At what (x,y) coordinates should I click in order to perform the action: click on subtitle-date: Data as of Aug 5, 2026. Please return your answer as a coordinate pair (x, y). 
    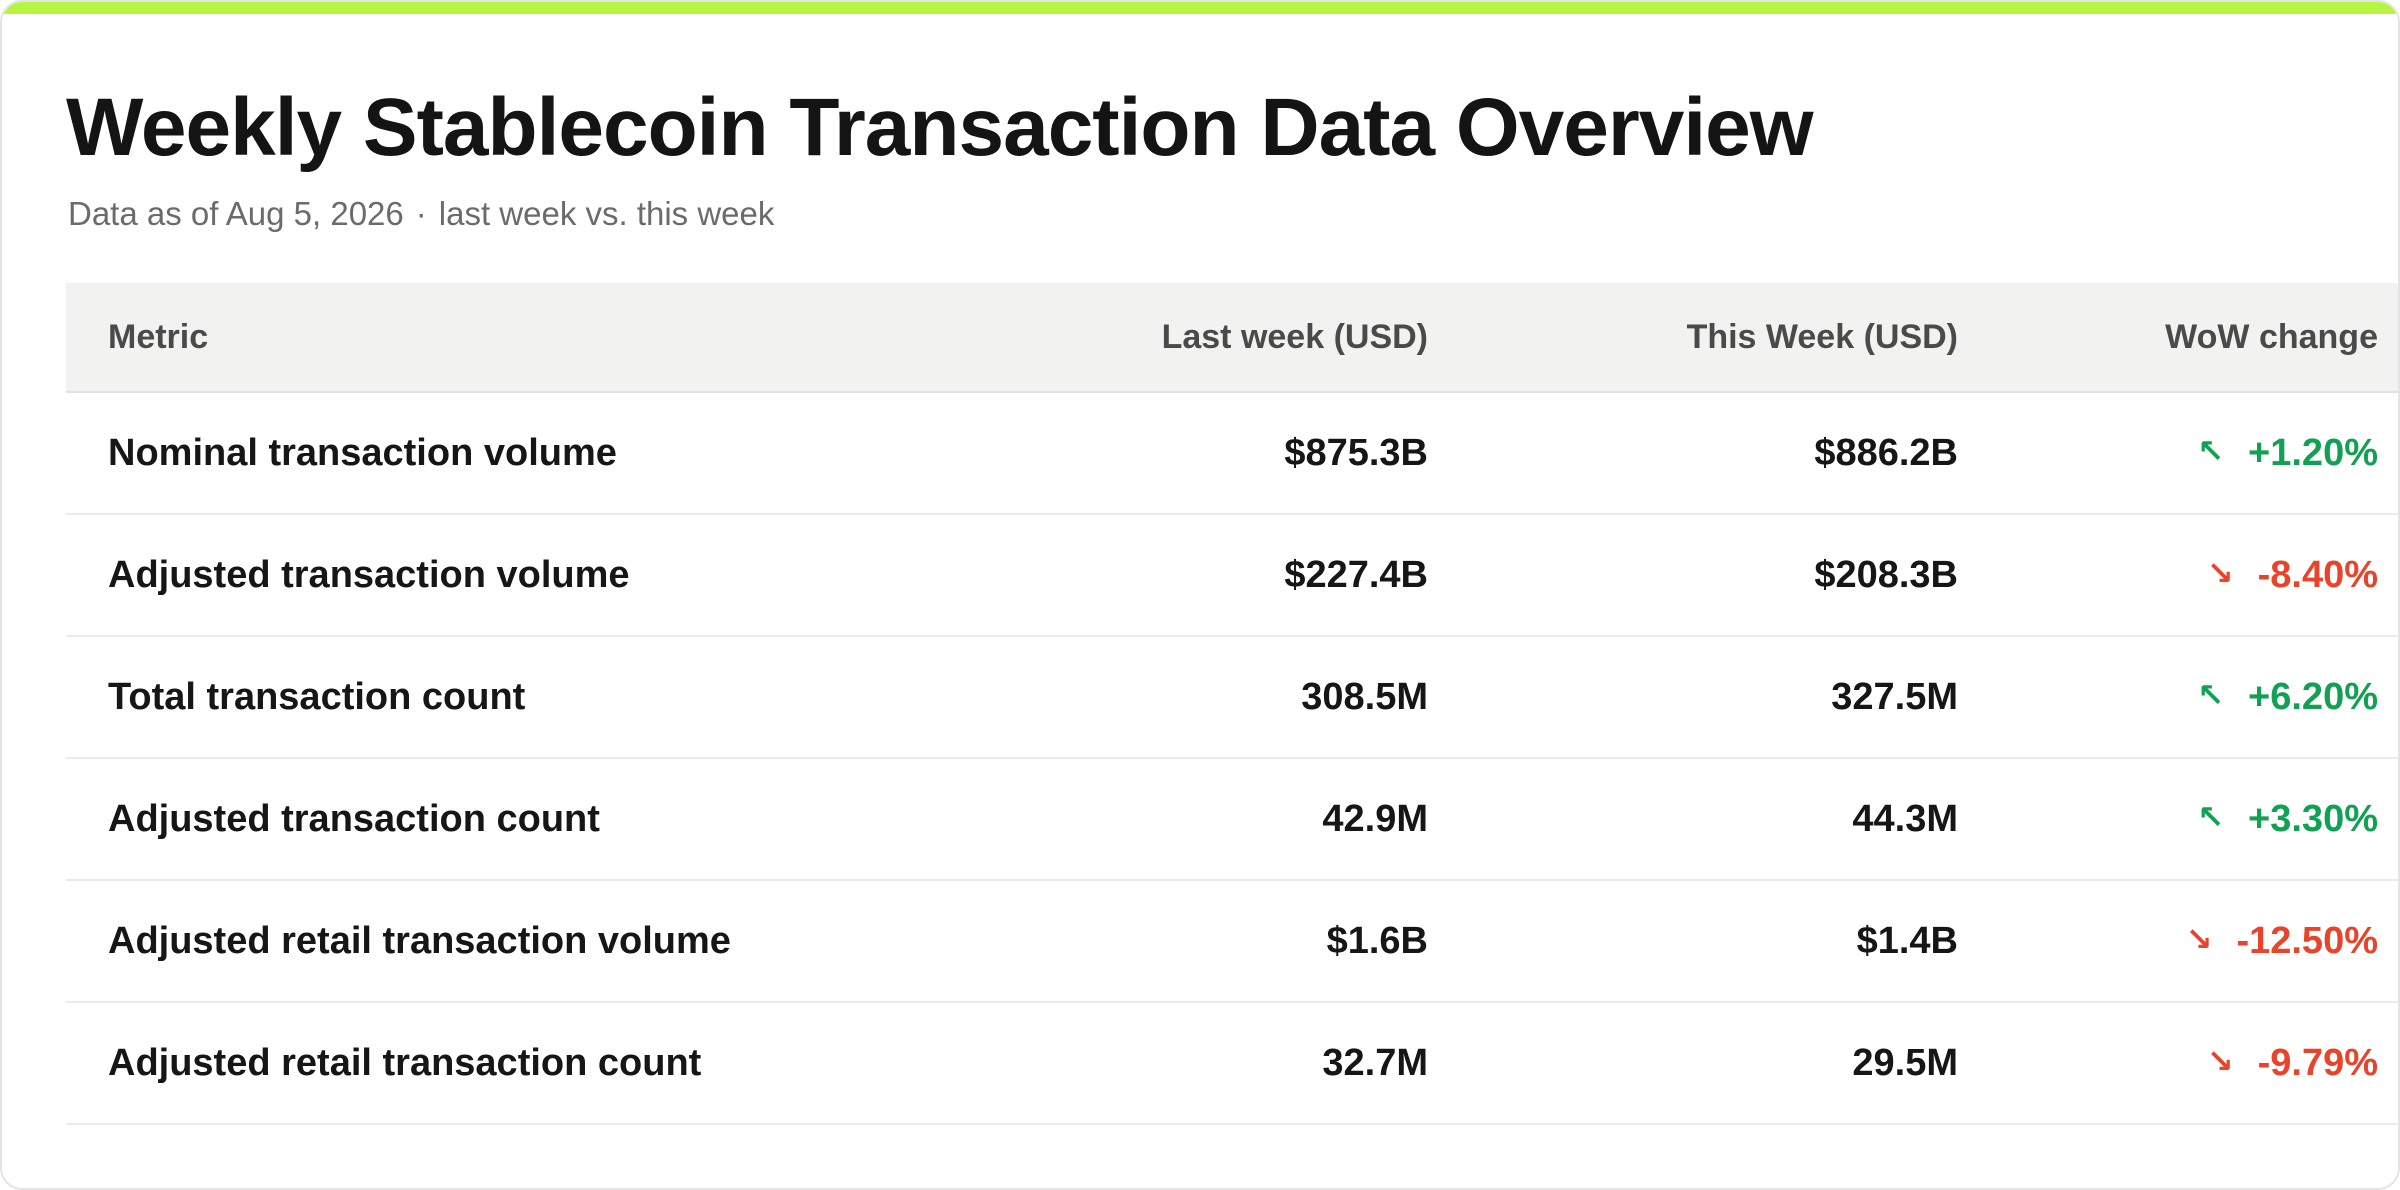
    Looking at the image, I should click on (236, 213).